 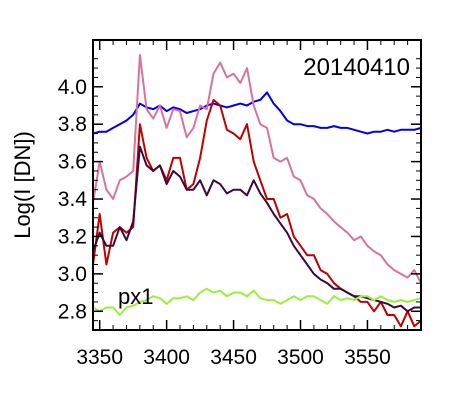 What do you see at coordinates (72, 311) in the screenshot?
I see `y-tick-label-2.8: 2.8` at bounding box center [72, 311].